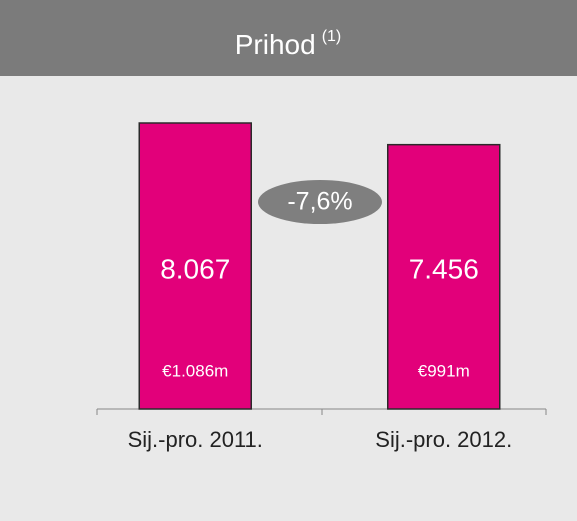 The image size is (577, 521). What do you see at coordinates (275, 44) in the screenshot?
I see `title-main: Prihod` at bounding box center [275, 44].